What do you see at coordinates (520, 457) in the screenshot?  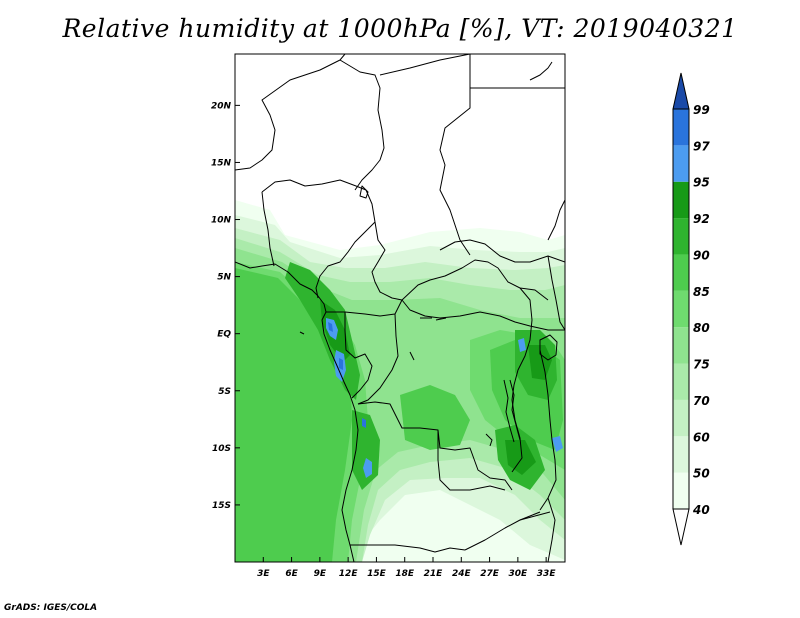 I see `humidity-field-92c` at bounding box center [520, 457].